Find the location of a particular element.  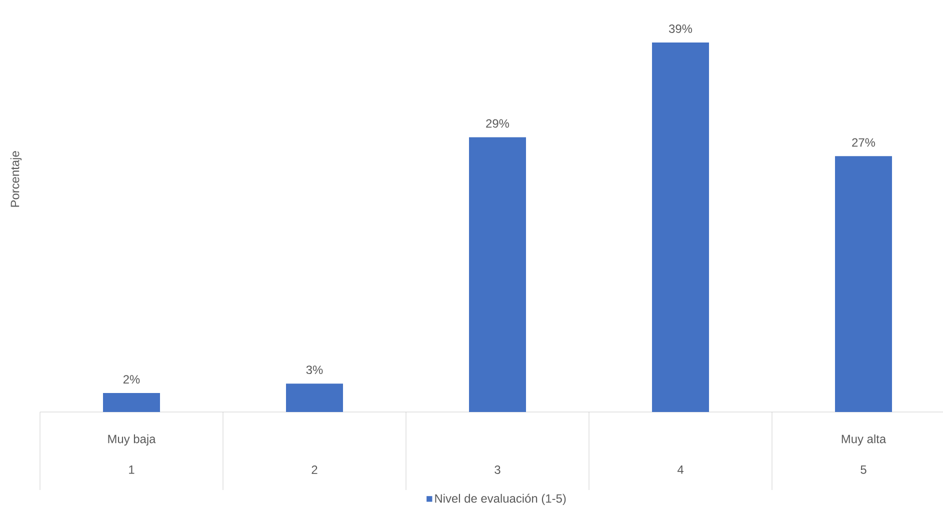

text: Muy baja is located at coordinates (132, 440).